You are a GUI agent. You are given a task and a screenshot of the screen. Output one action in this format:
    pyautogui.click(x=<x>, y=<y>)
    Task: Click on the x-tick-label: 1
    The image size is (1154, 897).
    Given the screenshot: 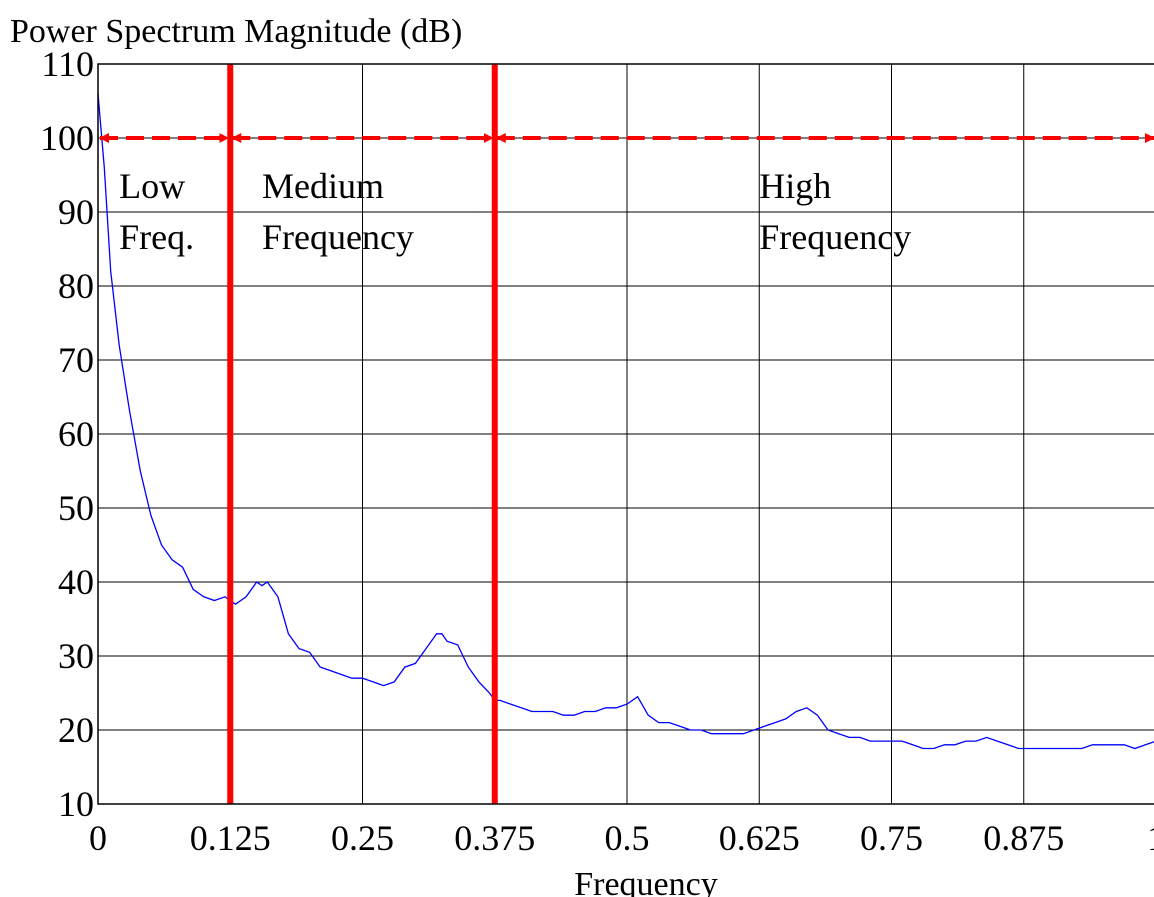 What is the action you would take?
    pyautogui.click(x=1150, y=838)
    